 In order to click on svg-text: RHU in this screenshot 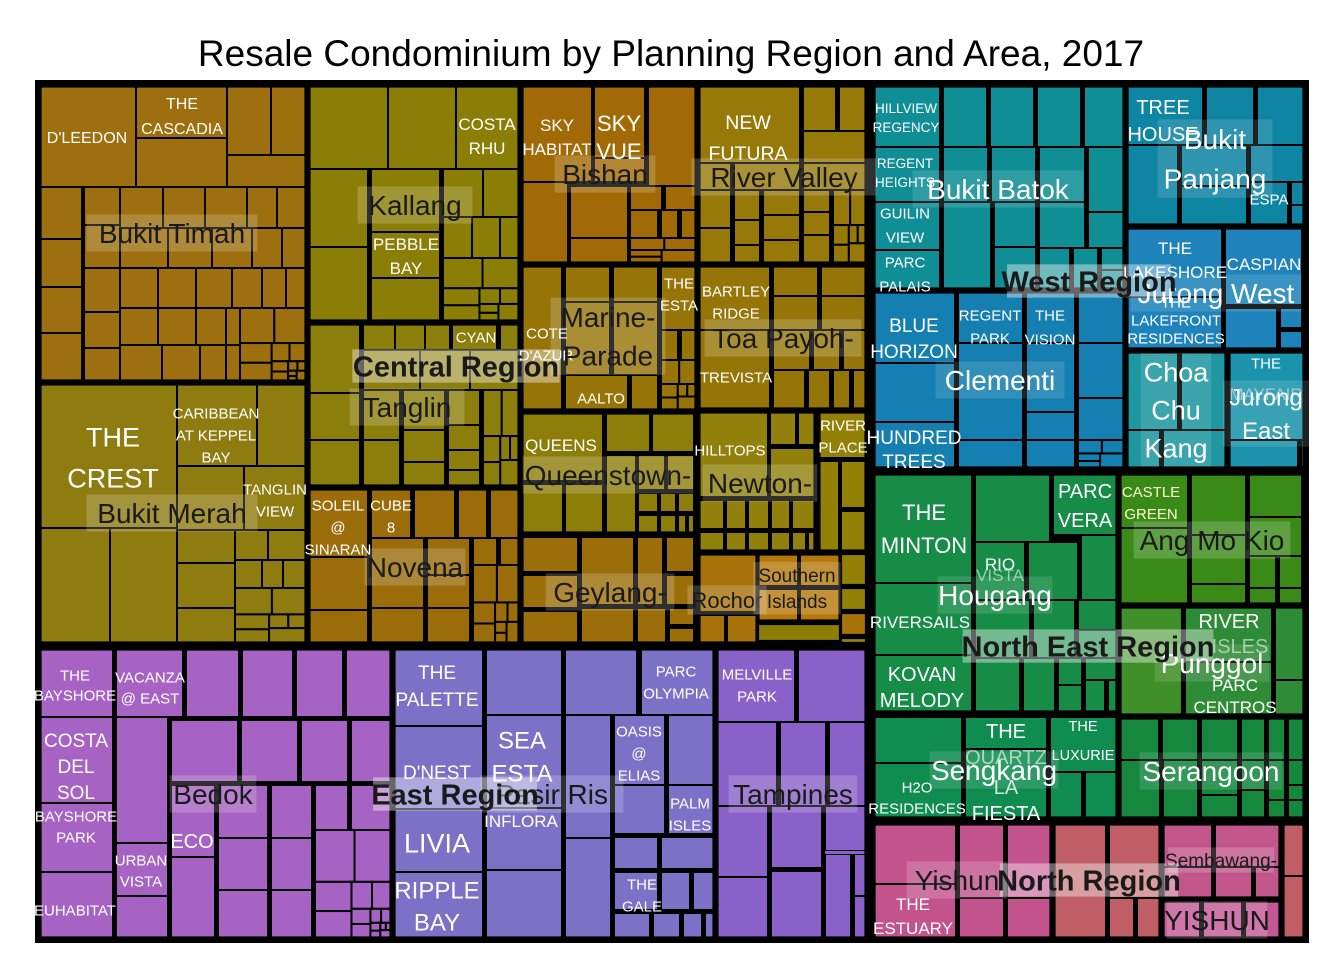, I will do `click(487, 148)`.